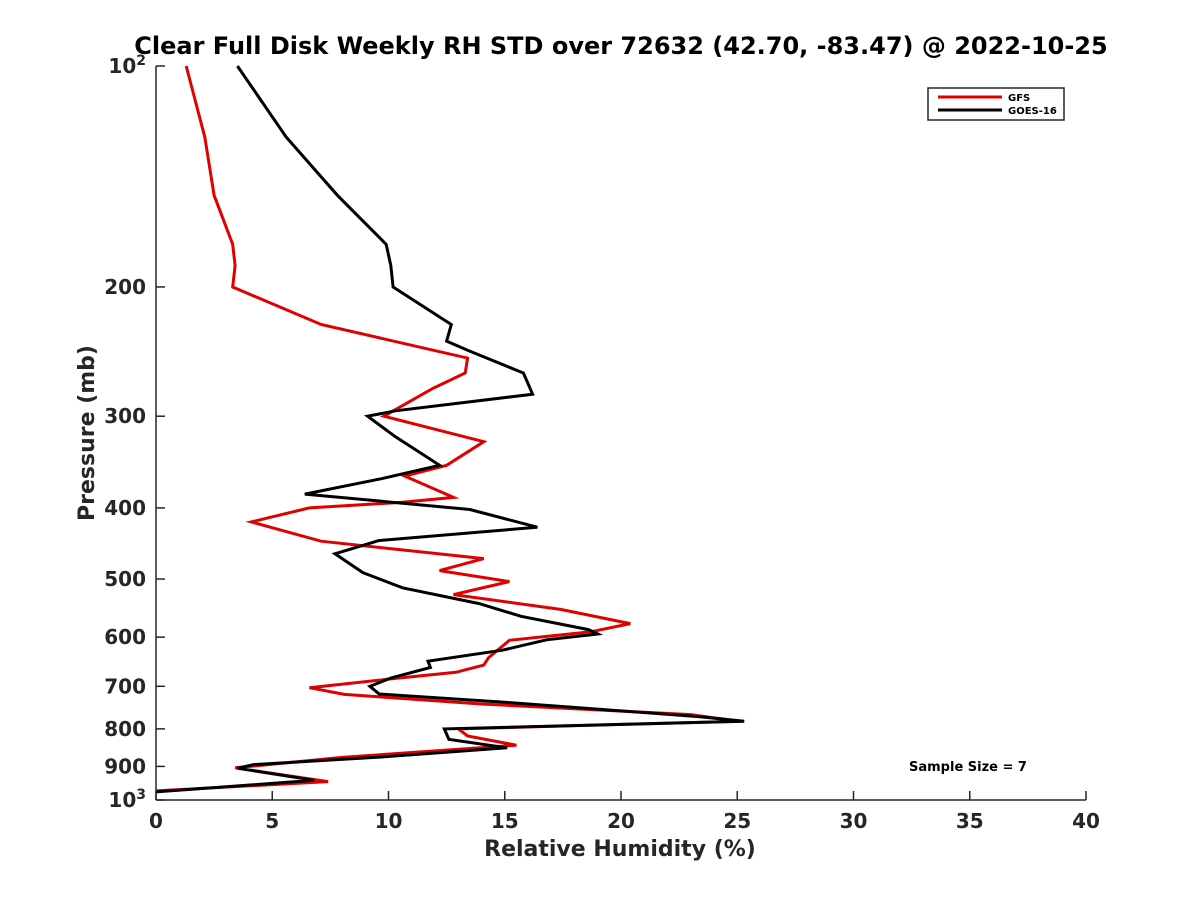 The height and width of the screenshot is (900, 1200). I want to click on y-axis-label: Pressure (mb), so click(87, 433).